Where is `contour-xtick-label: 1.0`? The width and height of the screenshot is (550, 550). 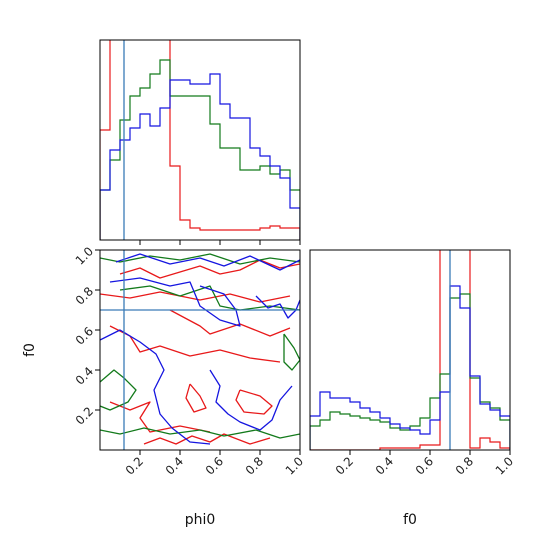
contour-xtick-label: 1.0 is located at coordinates (294, 465).